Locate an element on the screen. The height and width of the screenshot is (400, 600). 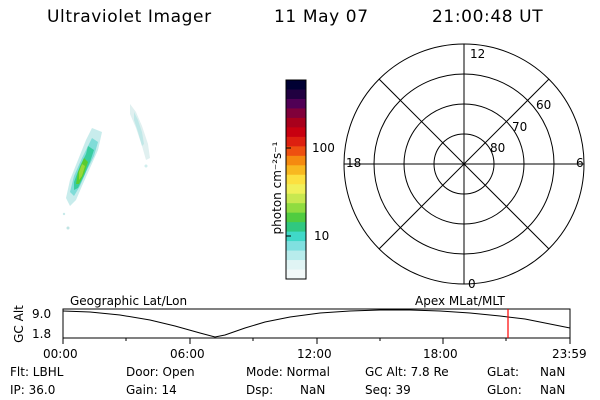
orbit-y-tick-top: 9.0 is located at coordinates (42, 314).